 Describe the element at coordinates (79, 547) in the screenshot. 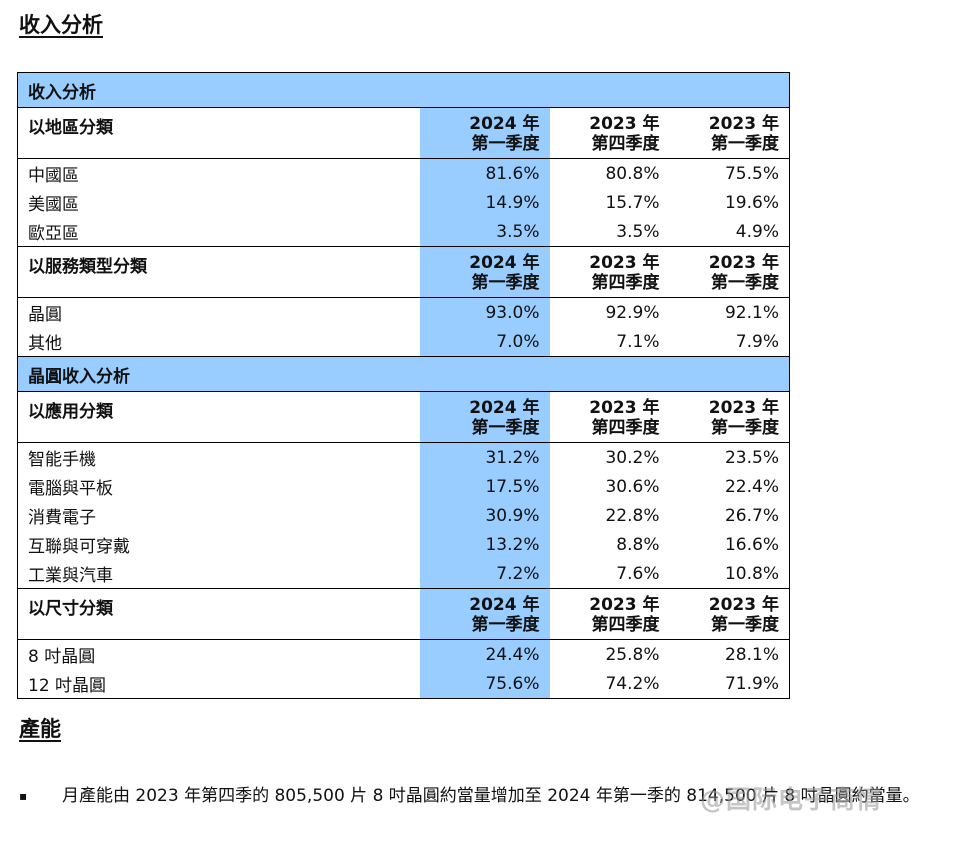

I see `row-label: 互聯與可穿戴` at that location.